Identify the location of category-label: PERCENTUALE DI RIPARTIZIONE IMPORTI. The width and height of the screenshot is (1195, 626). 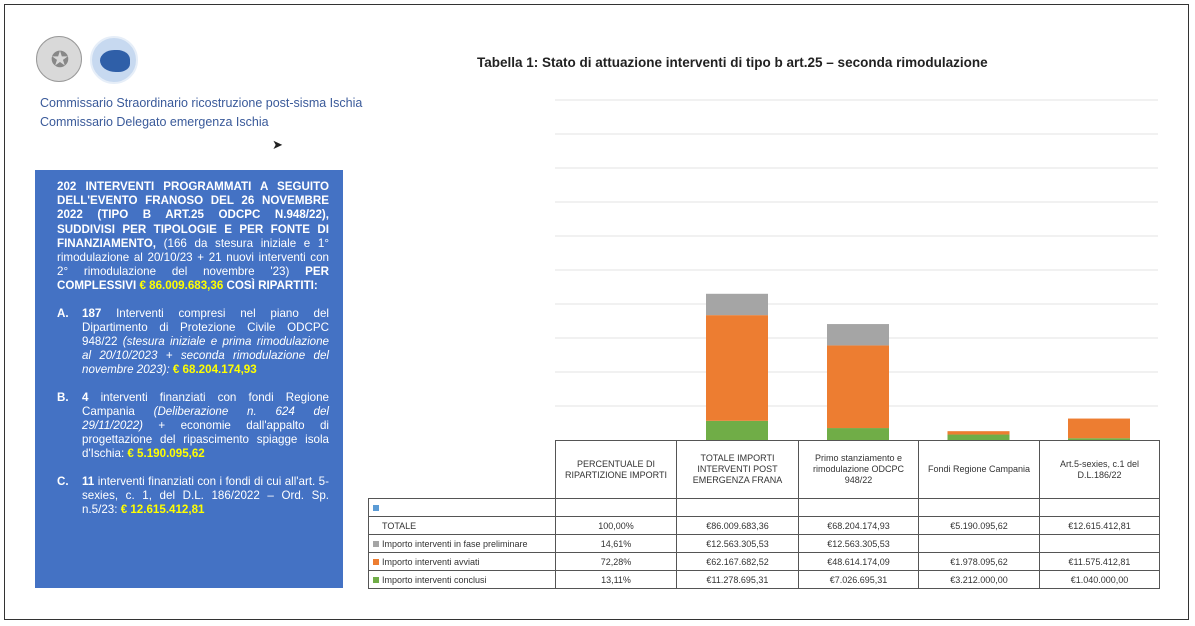
(616, 469).